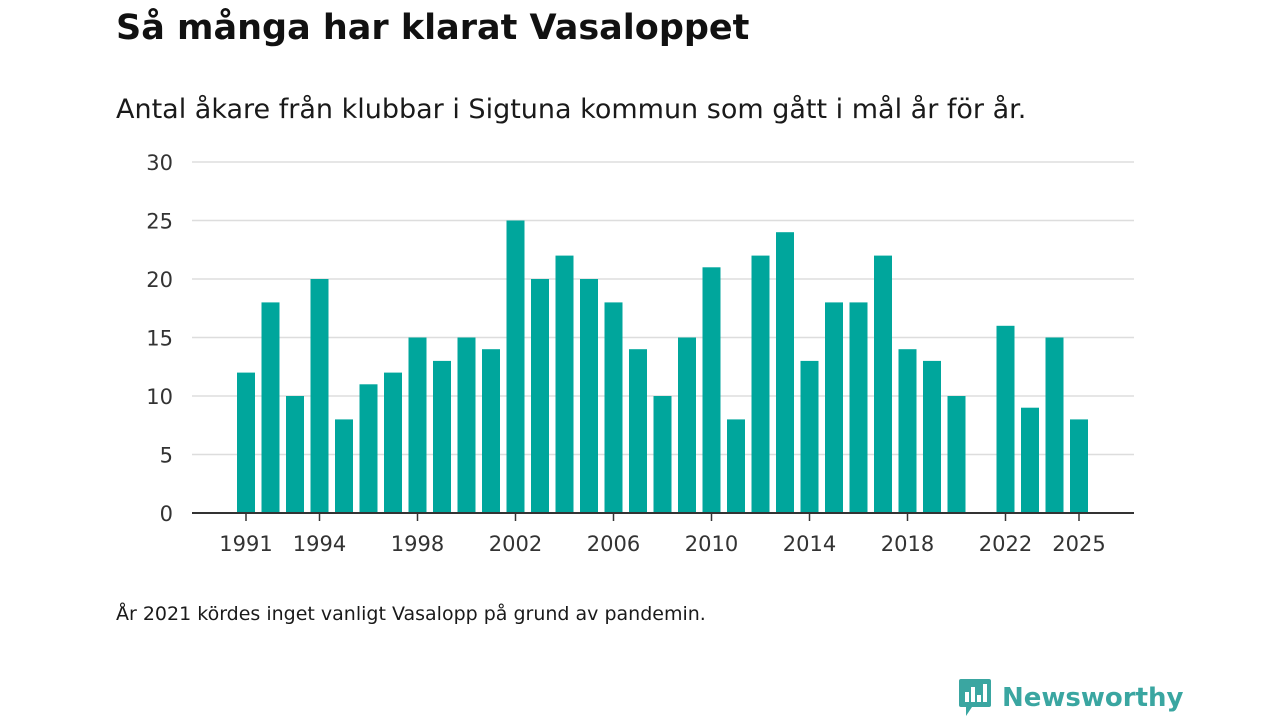  I want to click on x-tick-label: 2025, so click(1078, 544).